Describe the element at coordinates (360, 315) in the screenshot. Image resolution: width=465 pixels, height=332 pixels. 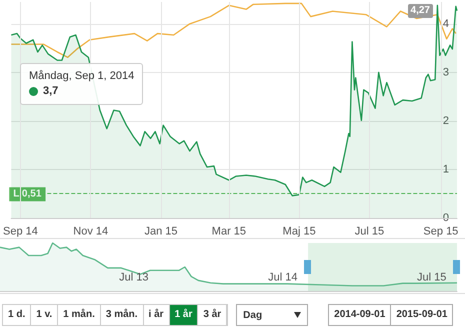
I see `text: 2014-09-01` at that location.